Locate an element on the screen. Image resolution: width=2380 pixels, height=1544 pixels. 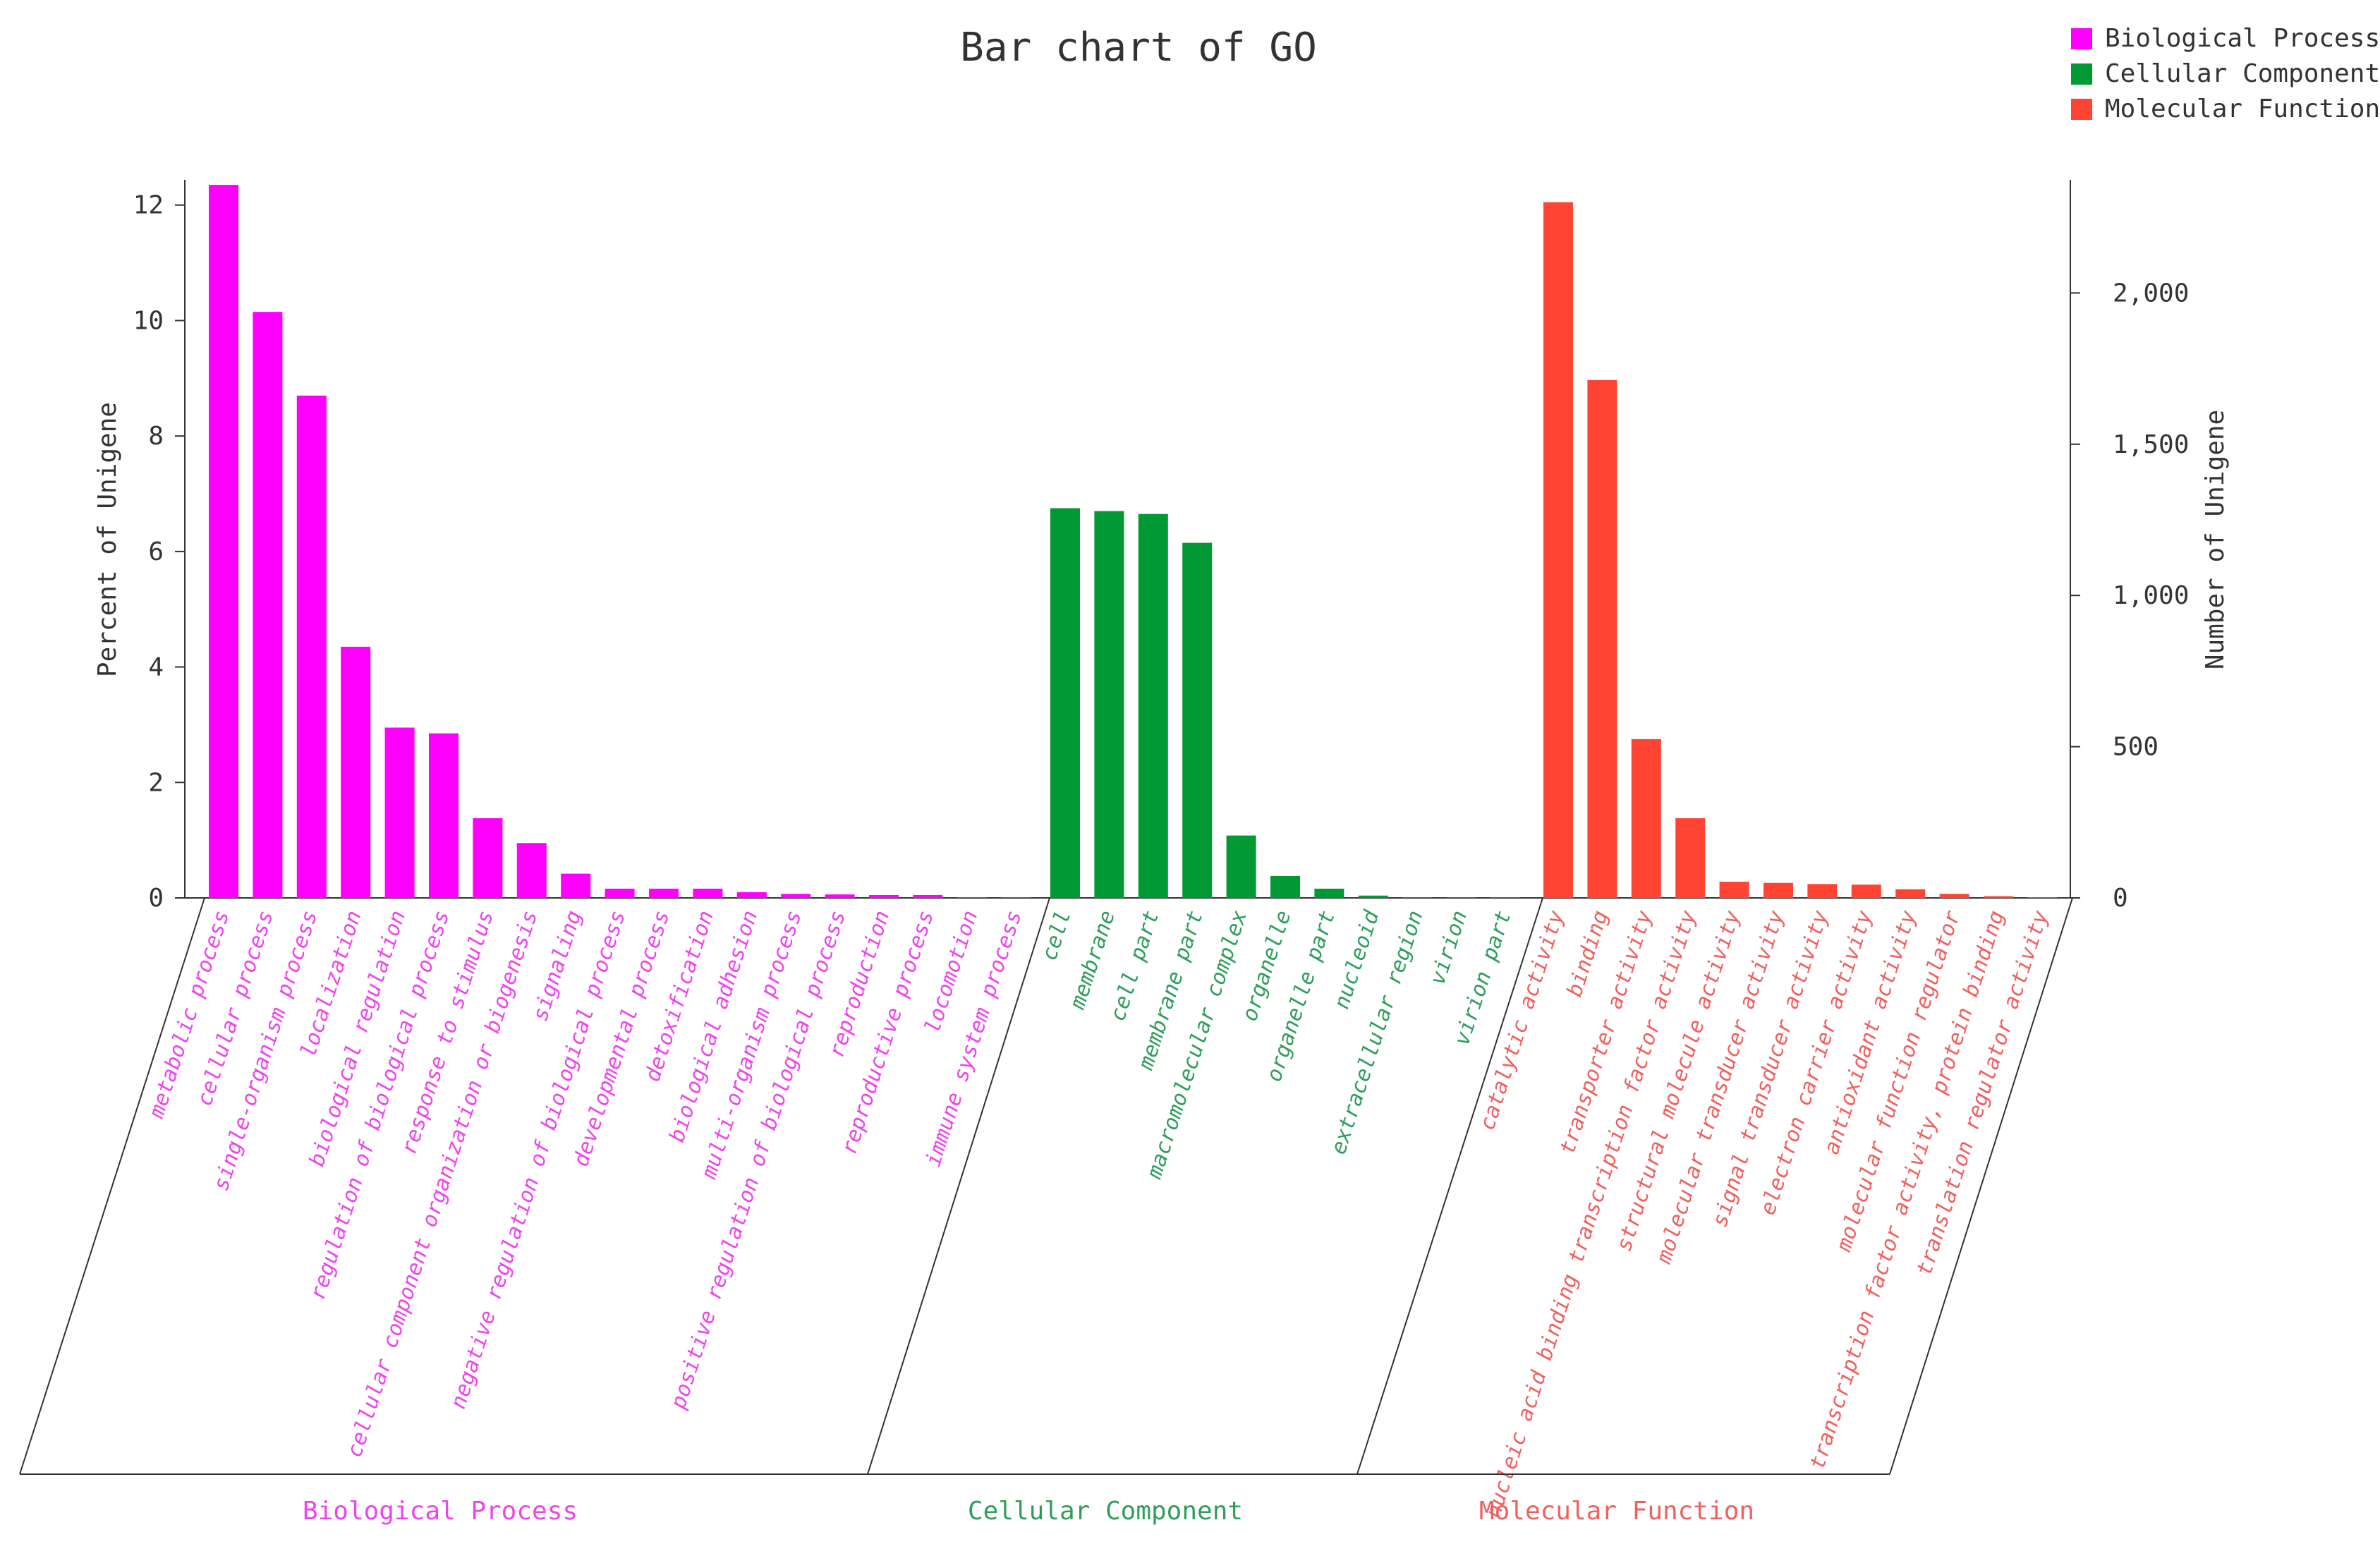
right-tick-label: 500 is located at coordinates (2136, 747).